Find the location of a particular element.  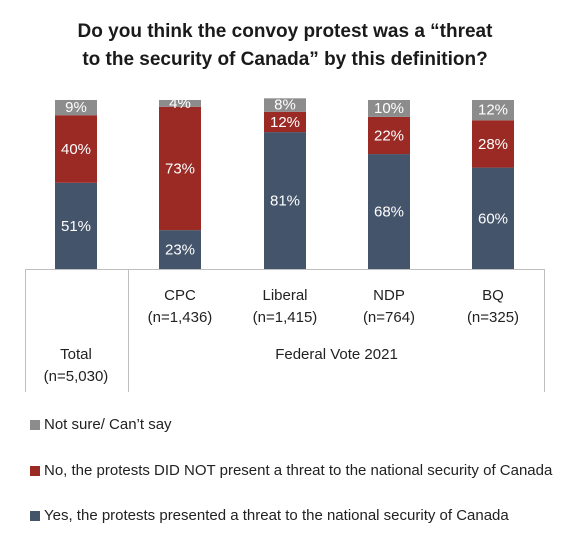

data-label: 81% is located at coordinates (285, 201).